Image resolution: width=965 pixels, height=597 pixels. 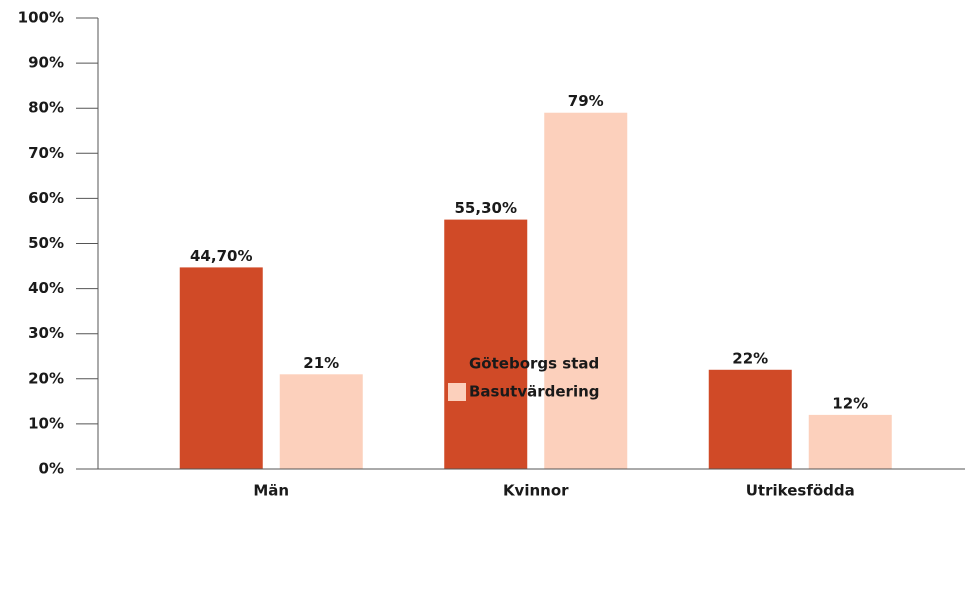 What do you see at coordinates (534, 364) in the screenshot?
I see `legend-label: Göteborgs stad` at bounding box center [534, 364].